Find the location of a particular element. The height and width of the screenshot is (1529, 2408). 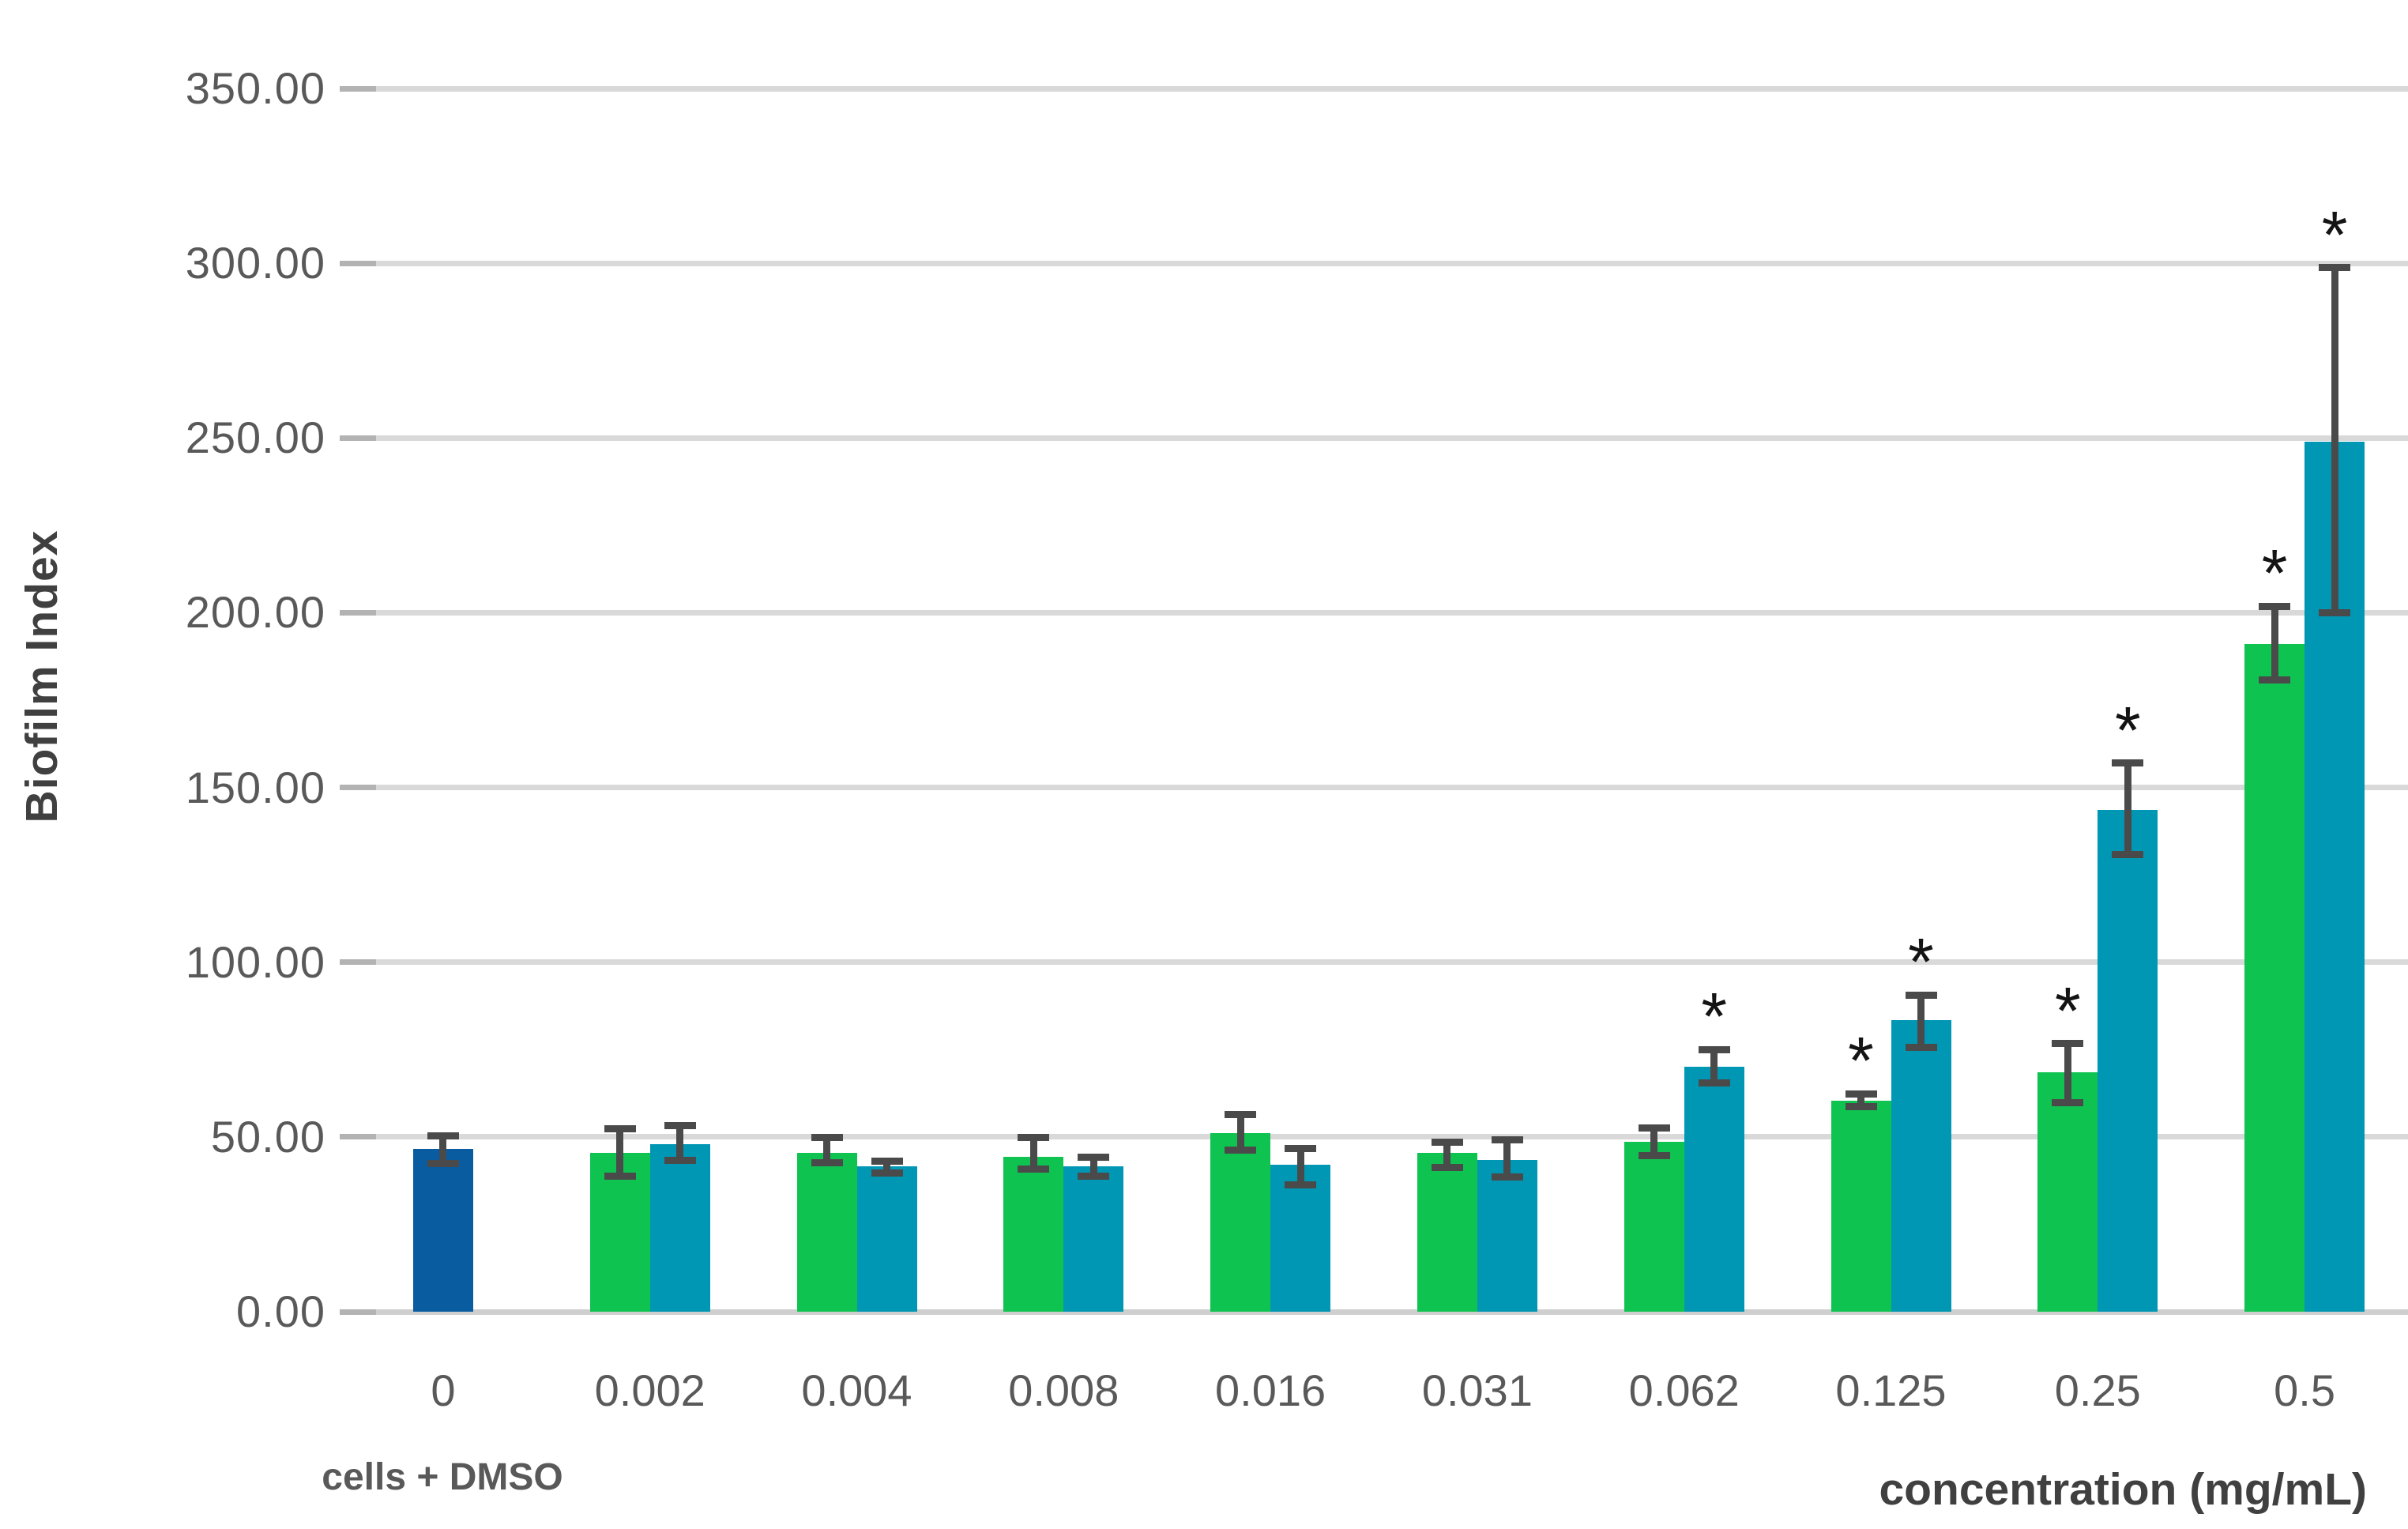

error-bar-0.004-series1 is located at coordinates (827, 1150).